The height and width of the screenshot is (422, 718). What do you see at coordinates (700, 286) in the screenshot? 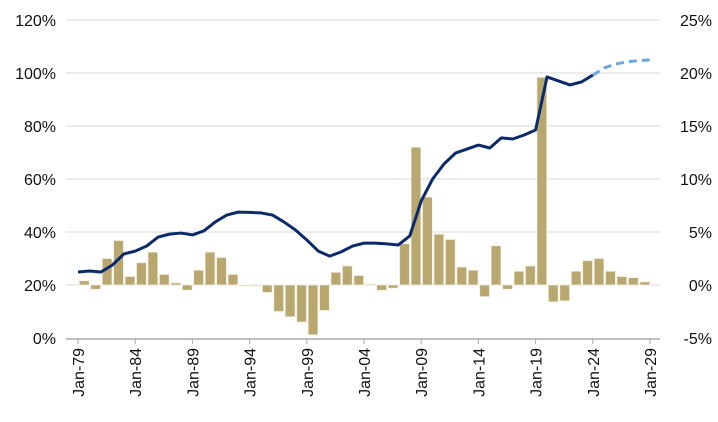
I see `right-axis-tick-label: 0%` at bounding box center [700, 286].